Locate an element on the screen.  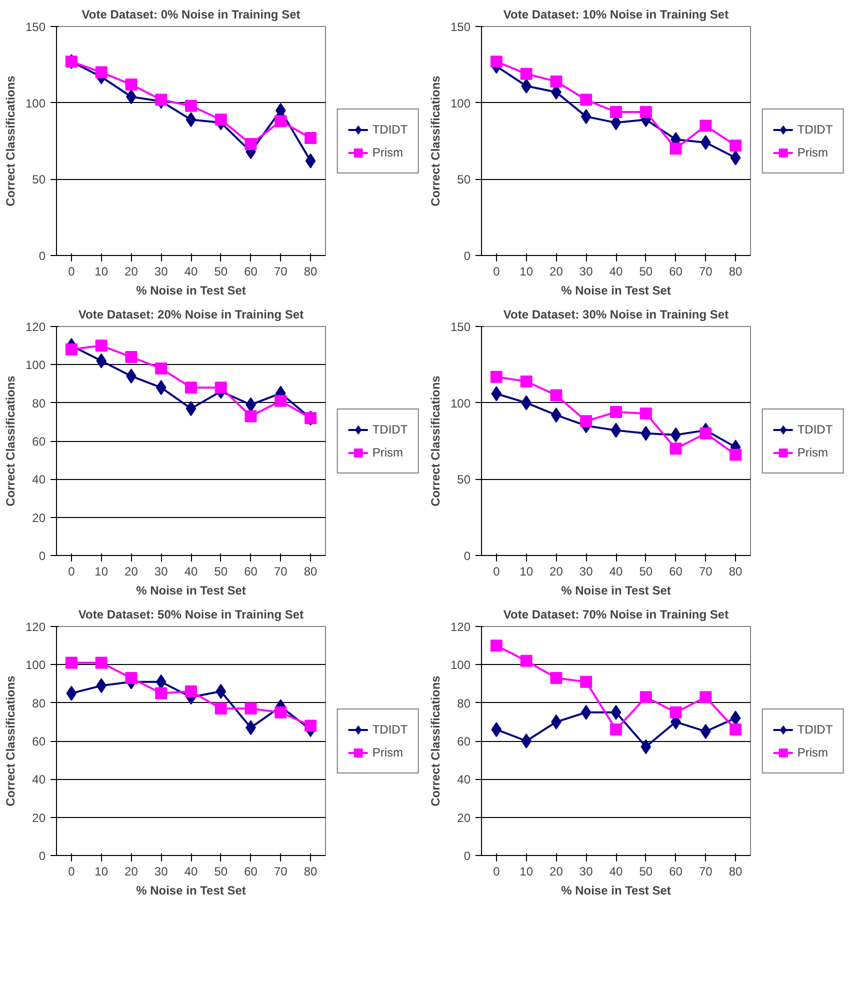
y-axis-title: Correct Classifications is located at coordinates (435, 740).